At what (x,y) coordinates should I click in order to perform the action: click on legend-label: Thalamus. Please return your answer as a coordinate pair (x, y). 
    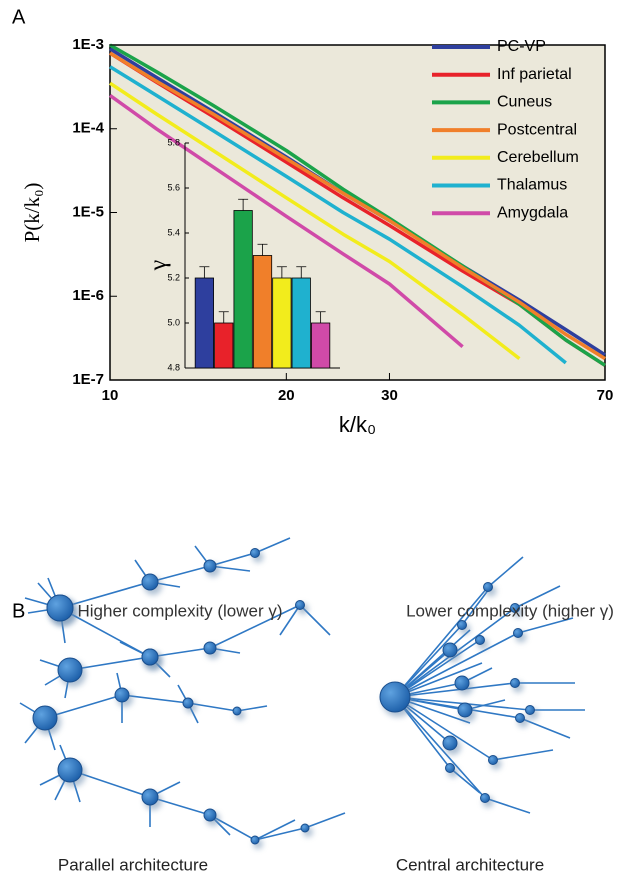
    Looking at the image, I should click on (532, 185).